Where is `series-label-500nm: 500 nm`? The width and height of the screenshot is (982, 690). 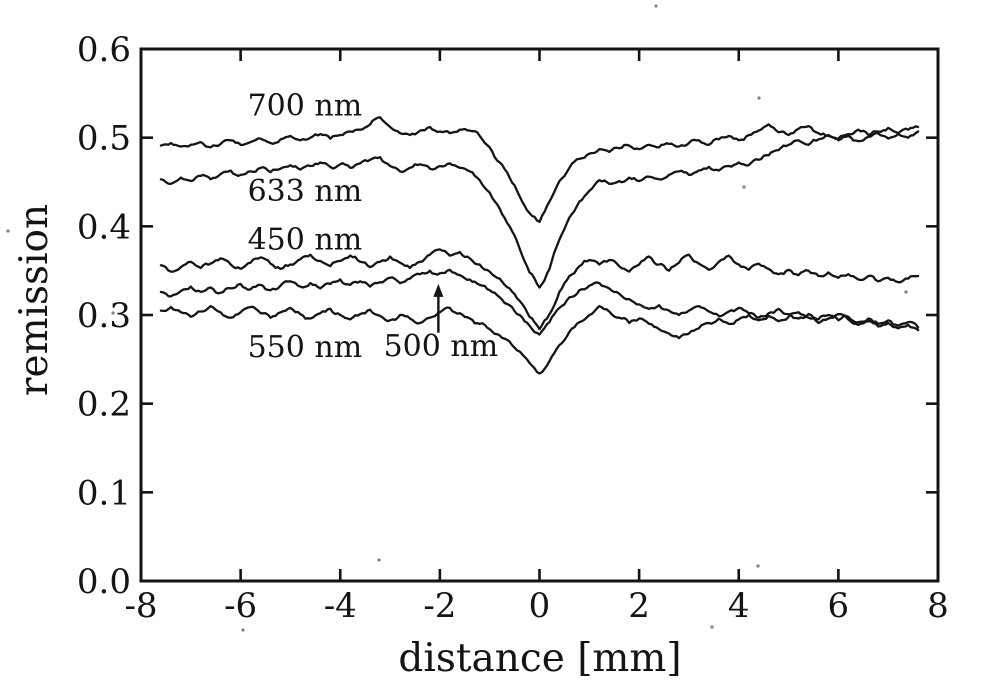 series-label-500nm: 500 nm is located at coordinates (441, 346).